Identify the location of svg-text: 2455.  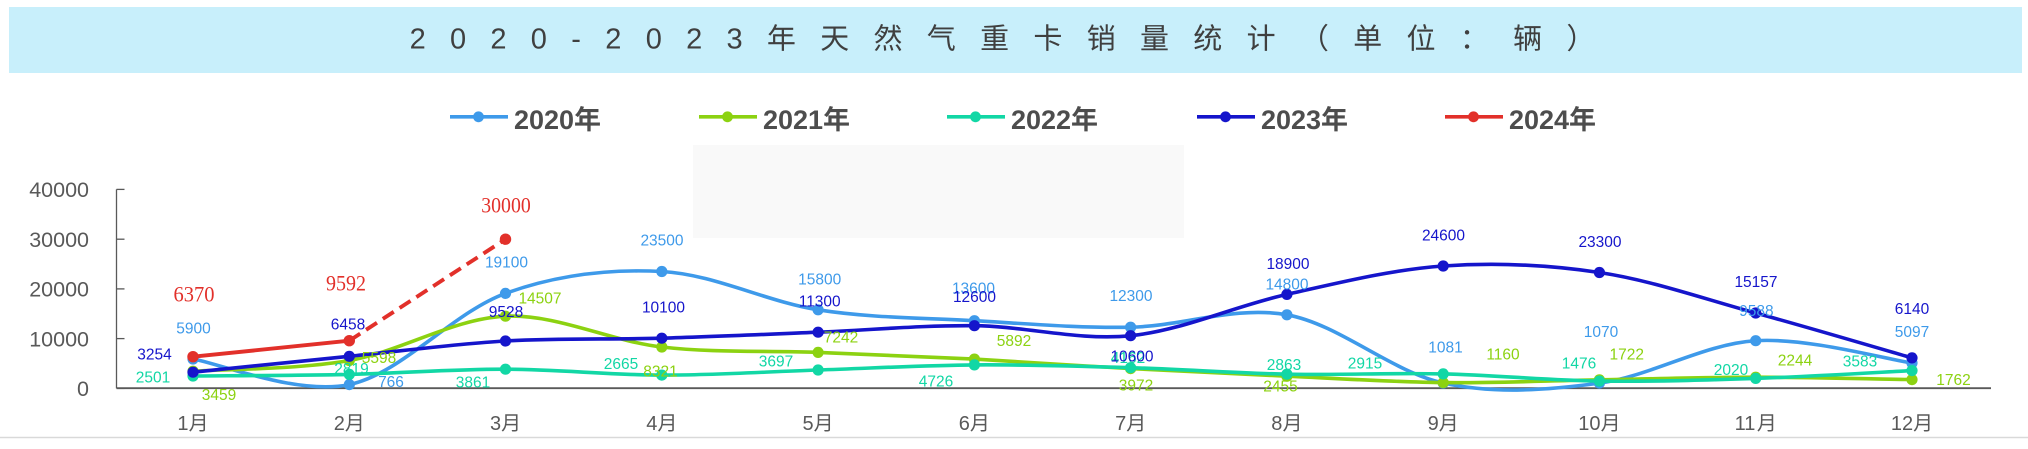
(1280, 387).